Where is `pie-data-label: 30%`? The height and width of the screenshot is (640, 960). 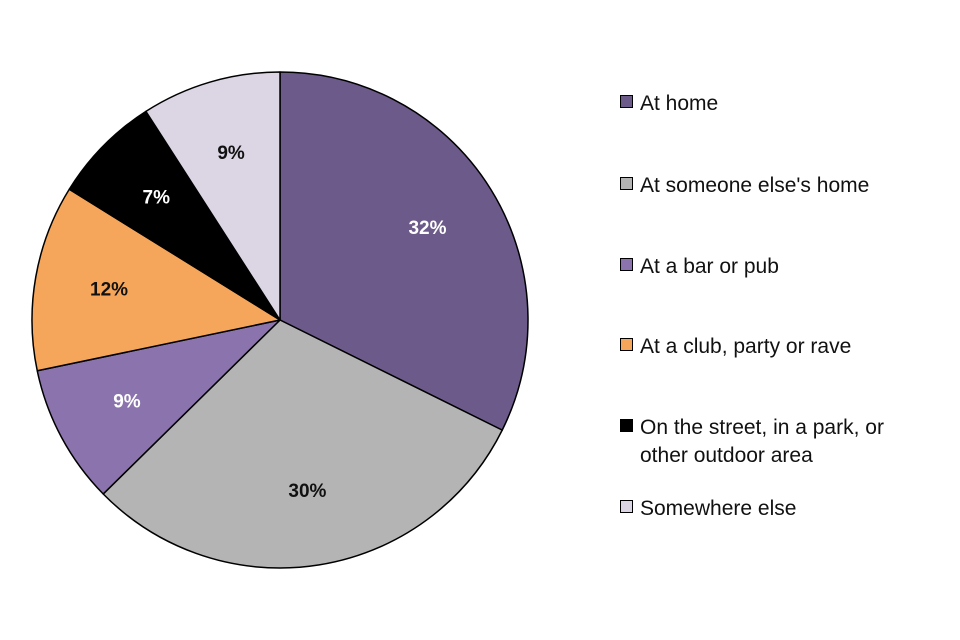 pie-data-label: 30% is located at coordinates (307, 491).